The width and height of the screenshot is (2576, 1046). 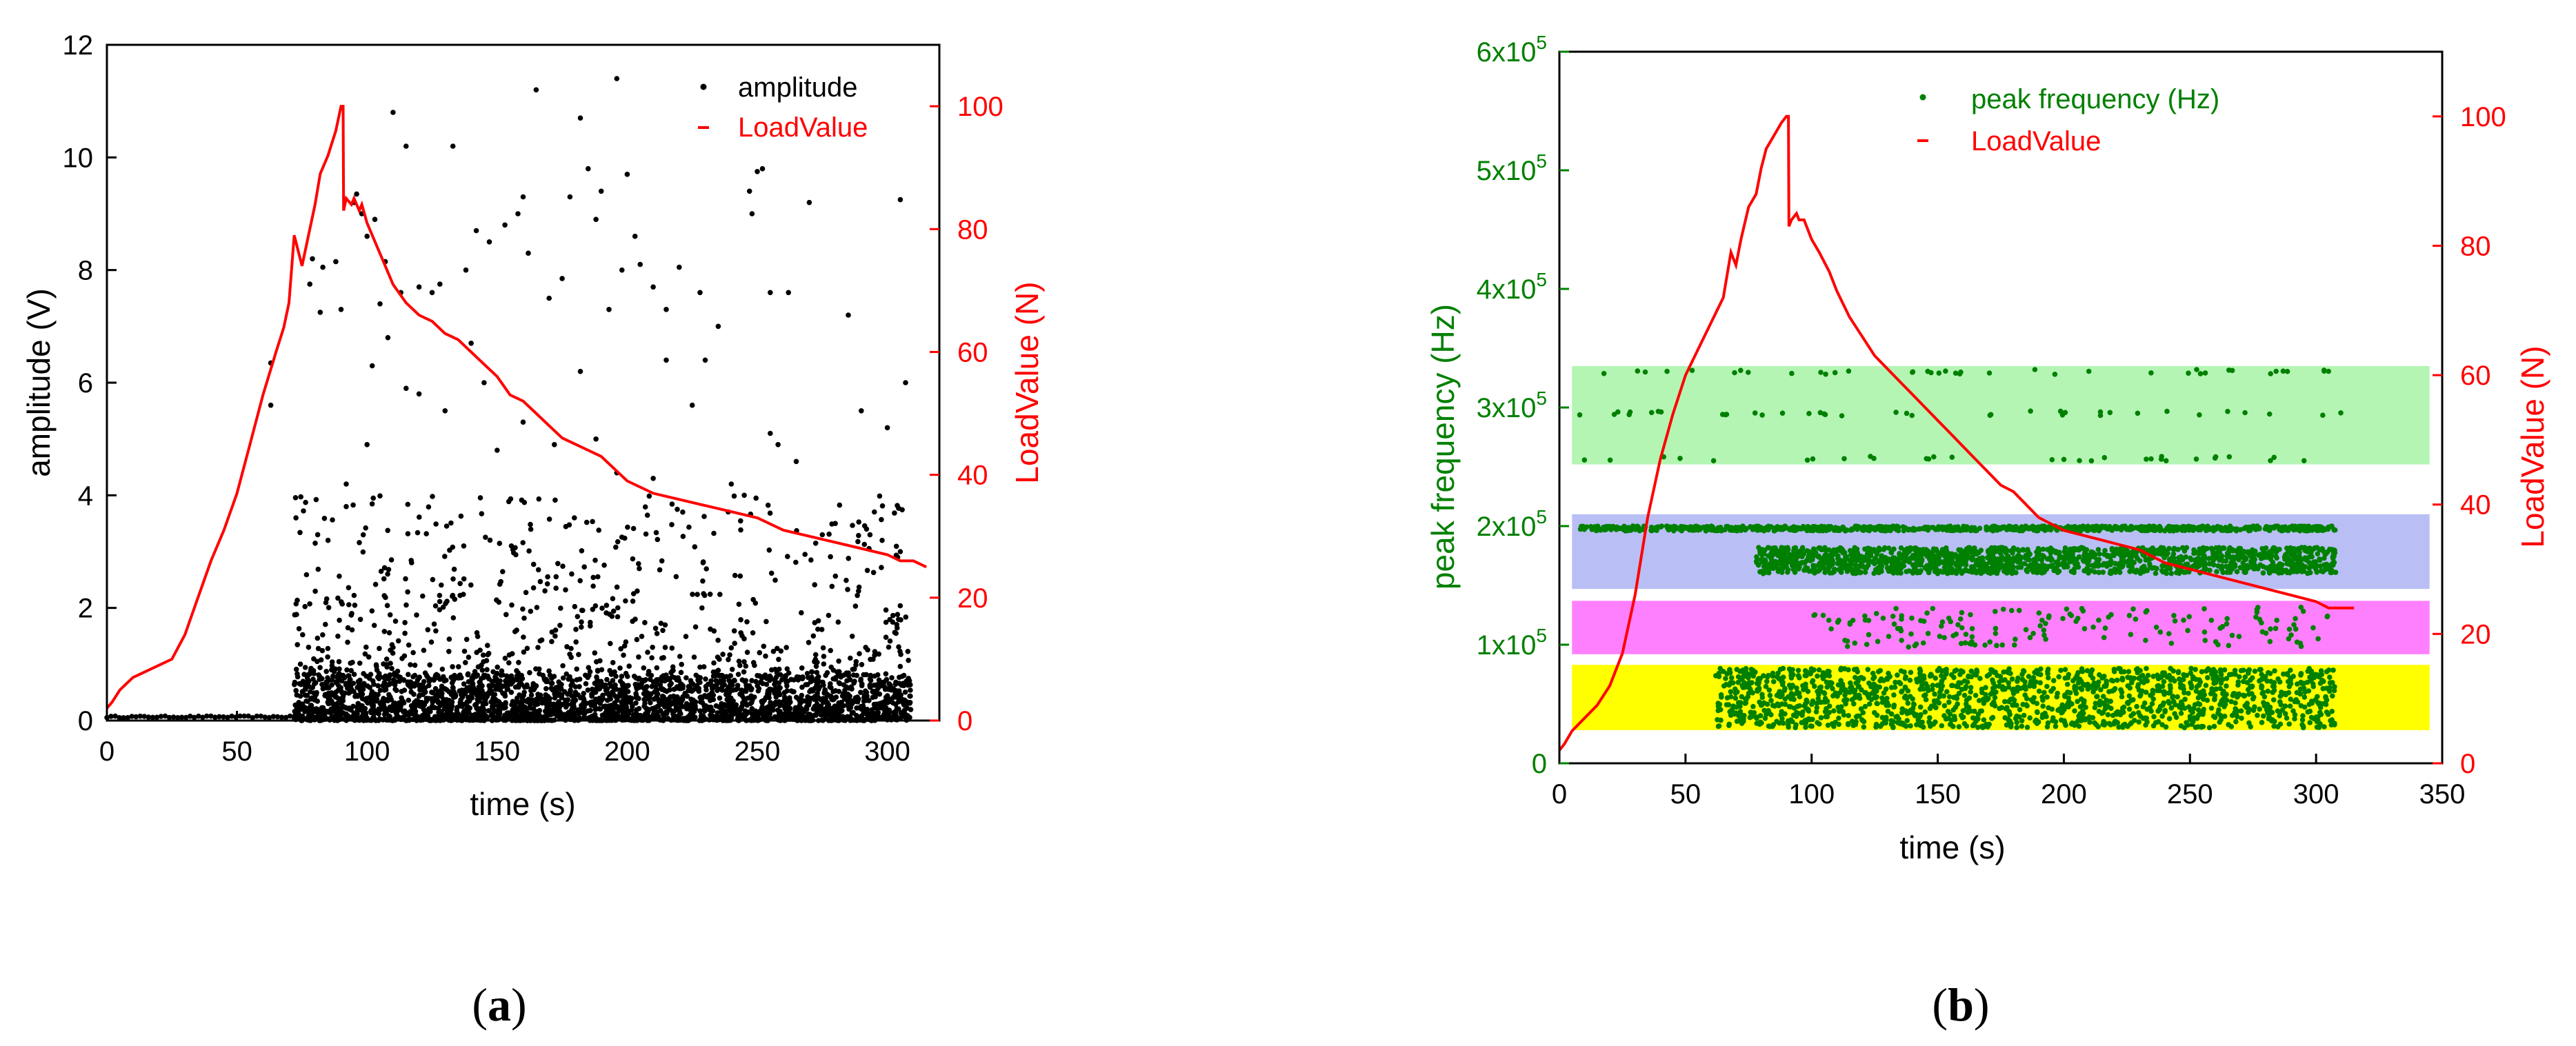 What do you see at coordinates (972, 598) in the screenshot?
I see `panel-a-y2-tick-label: 20` at bounding box center [972, 598].